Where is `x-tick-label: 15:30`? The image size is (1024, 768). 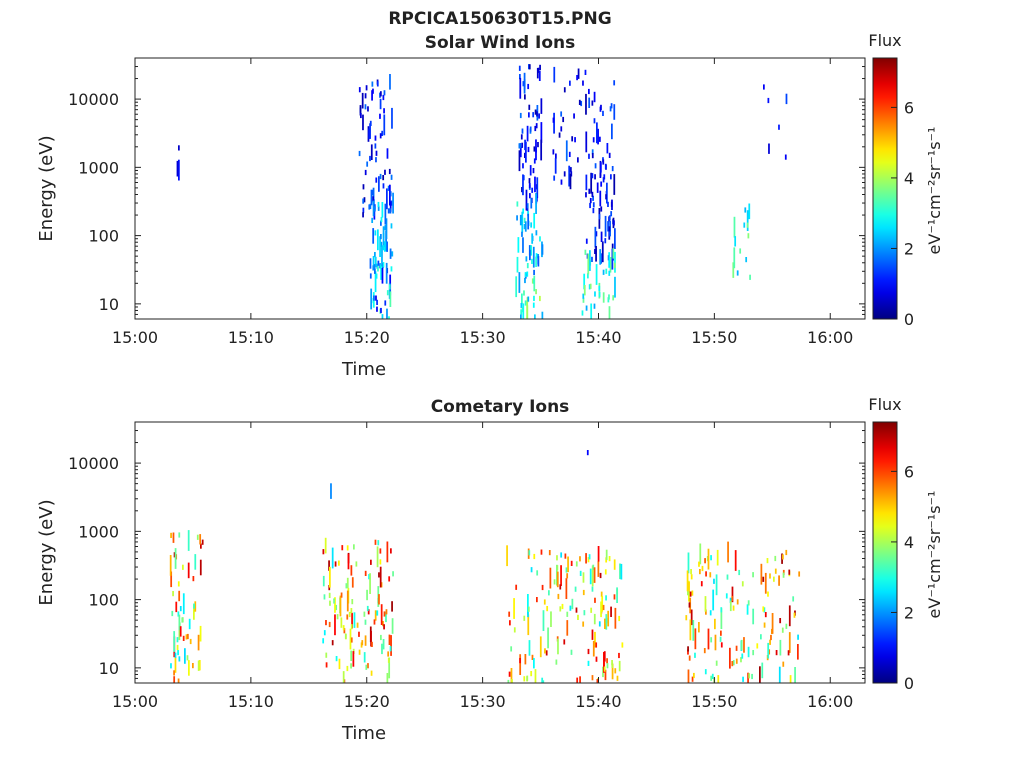
x-tick-label: 15:30 is located at coordinates (483, 337).